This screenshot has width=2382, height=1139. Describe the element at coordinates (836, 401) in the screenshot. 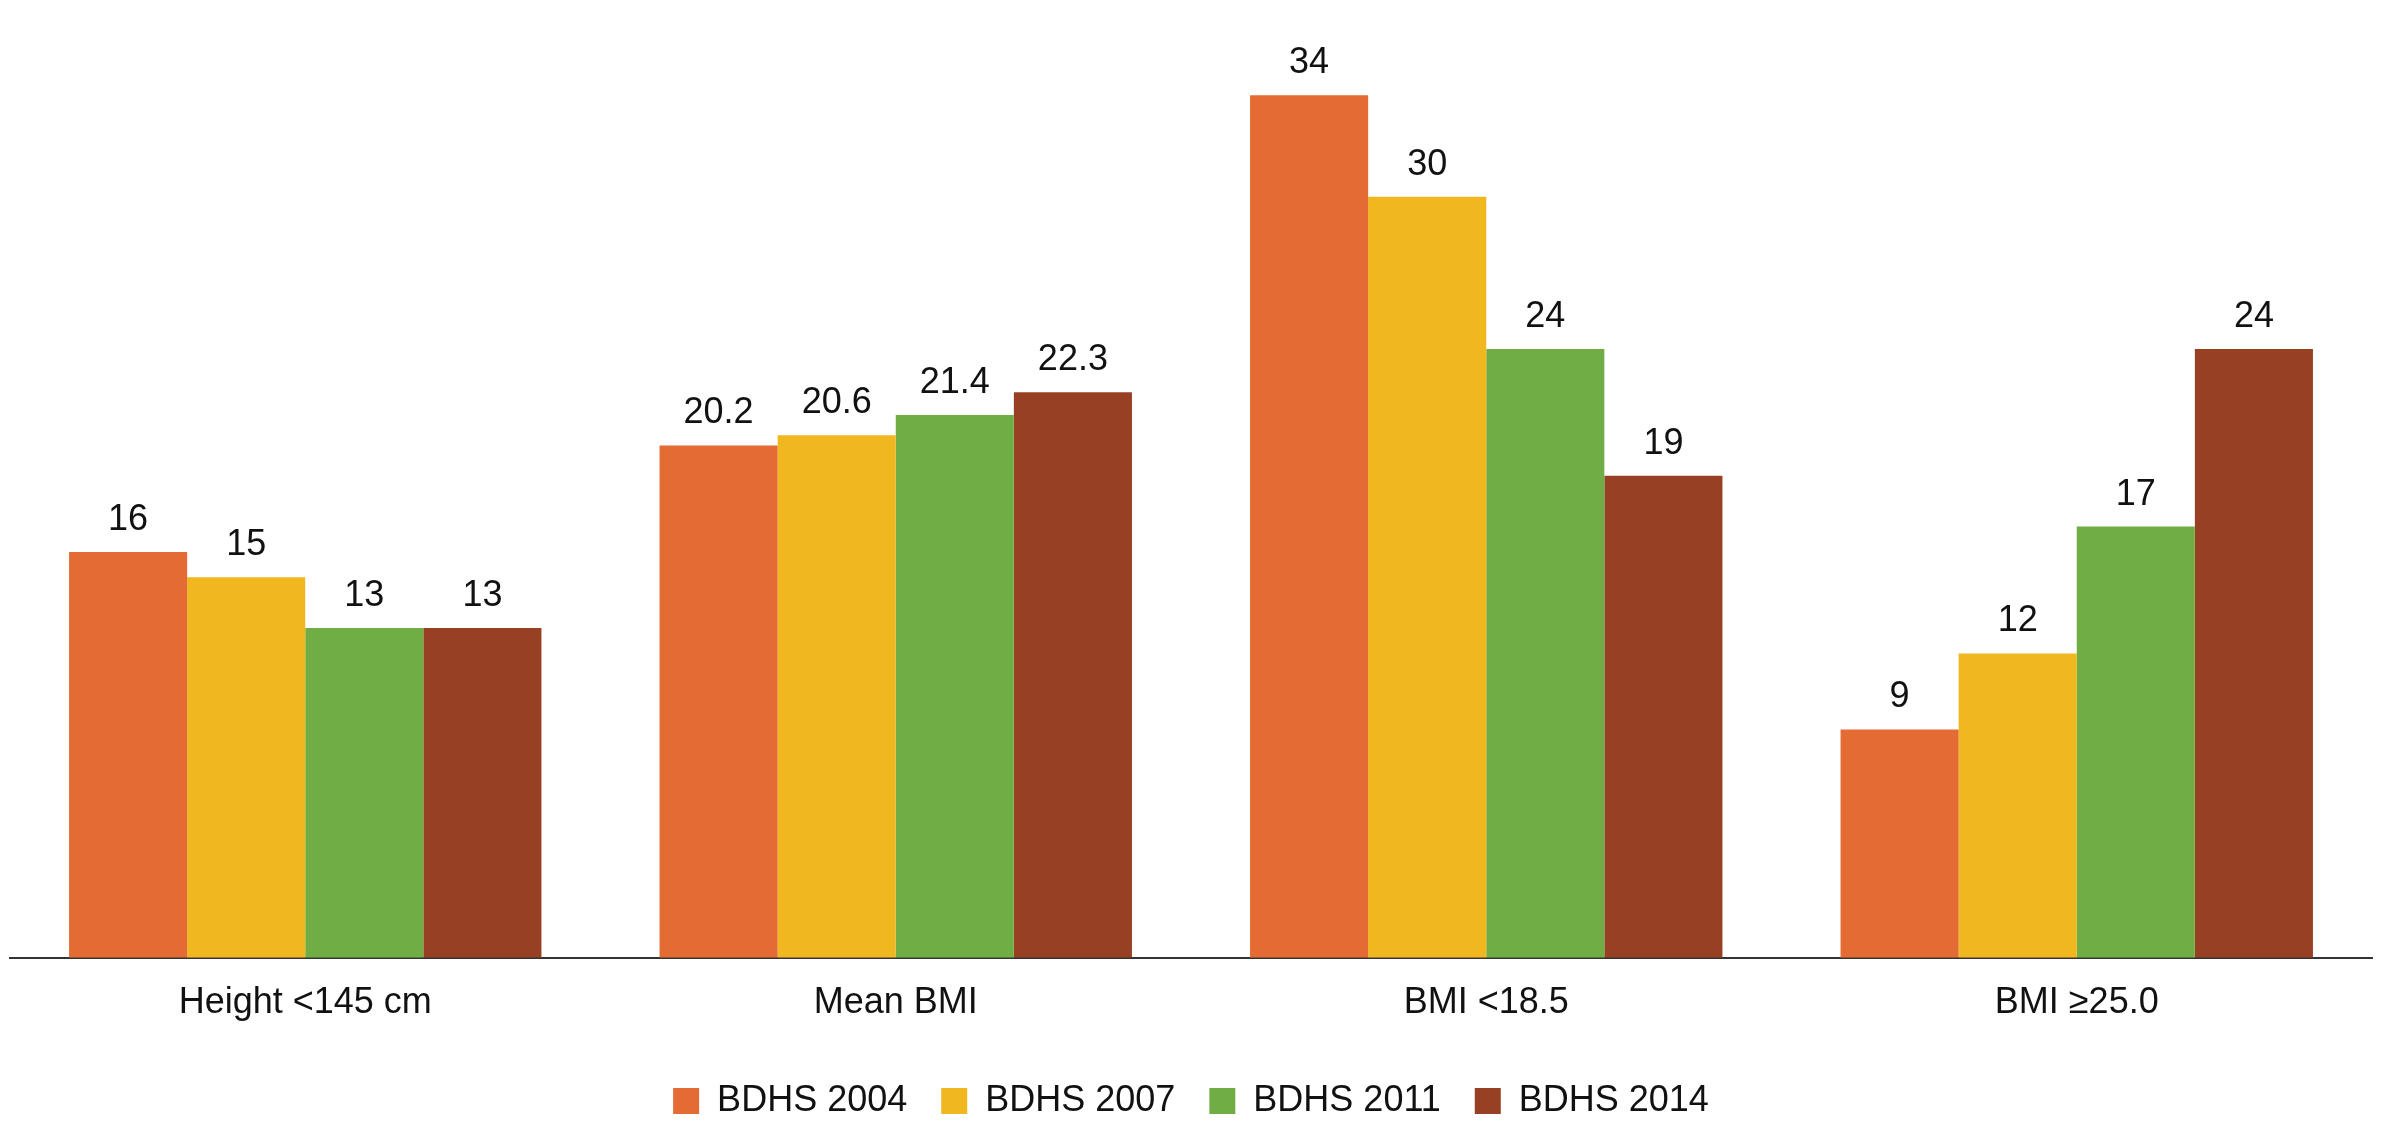

I see `data-label: 20.6` at that location.